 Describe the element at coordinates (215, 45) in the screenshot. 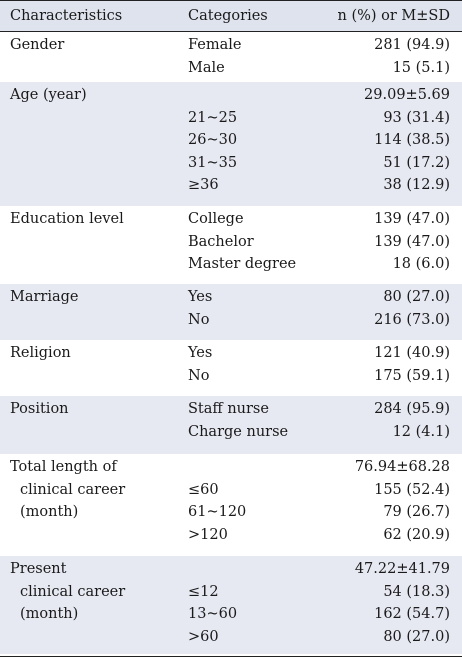

I see `category-cell: Female` at that location.